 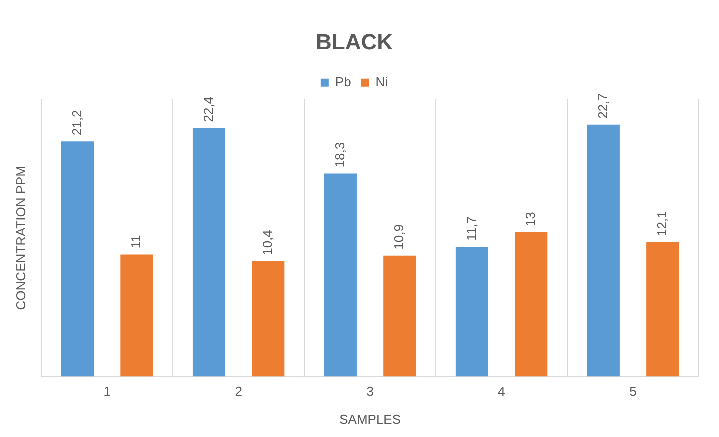 What do you see at coordinates (267, 243) in the screenshot?
I see `data-label: 10,4` at bounding box center [267, 243].